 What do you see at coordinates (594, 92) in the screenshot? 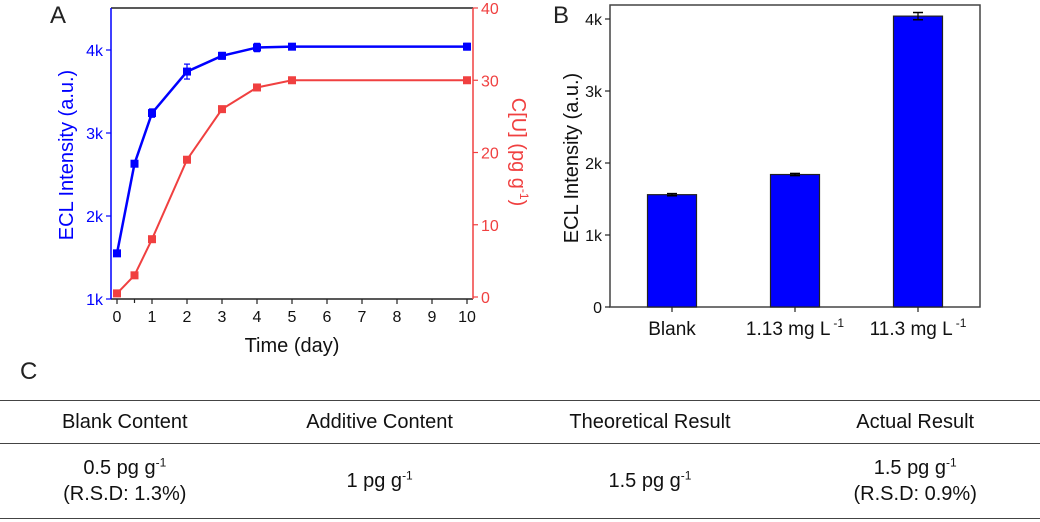
I see `chart-b-y-tick-label: 3k` at bounding box center [594, 92].